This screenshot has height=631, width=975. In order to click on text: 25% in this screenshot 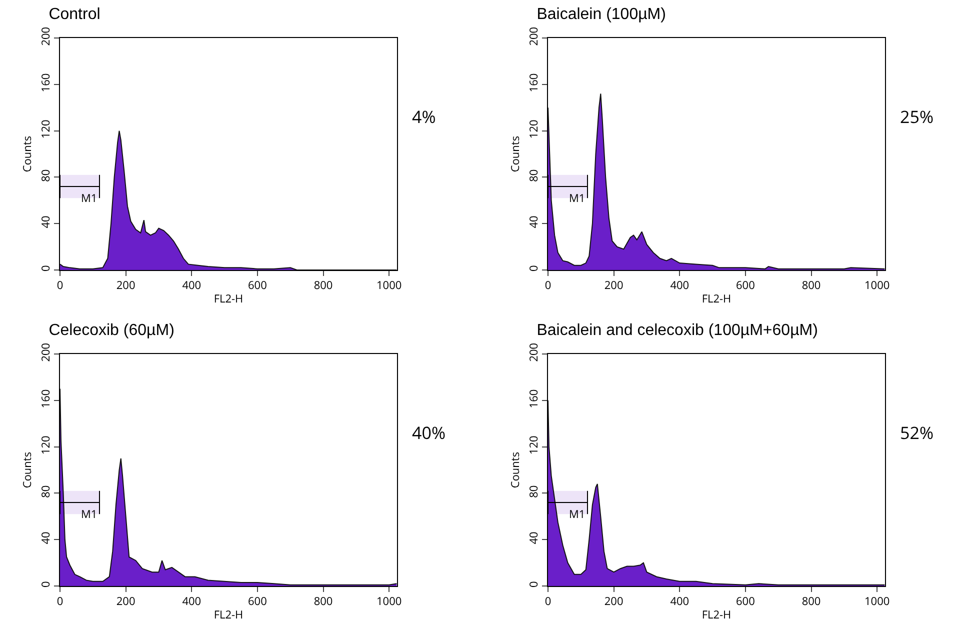, I will do `click(917, 116)`.